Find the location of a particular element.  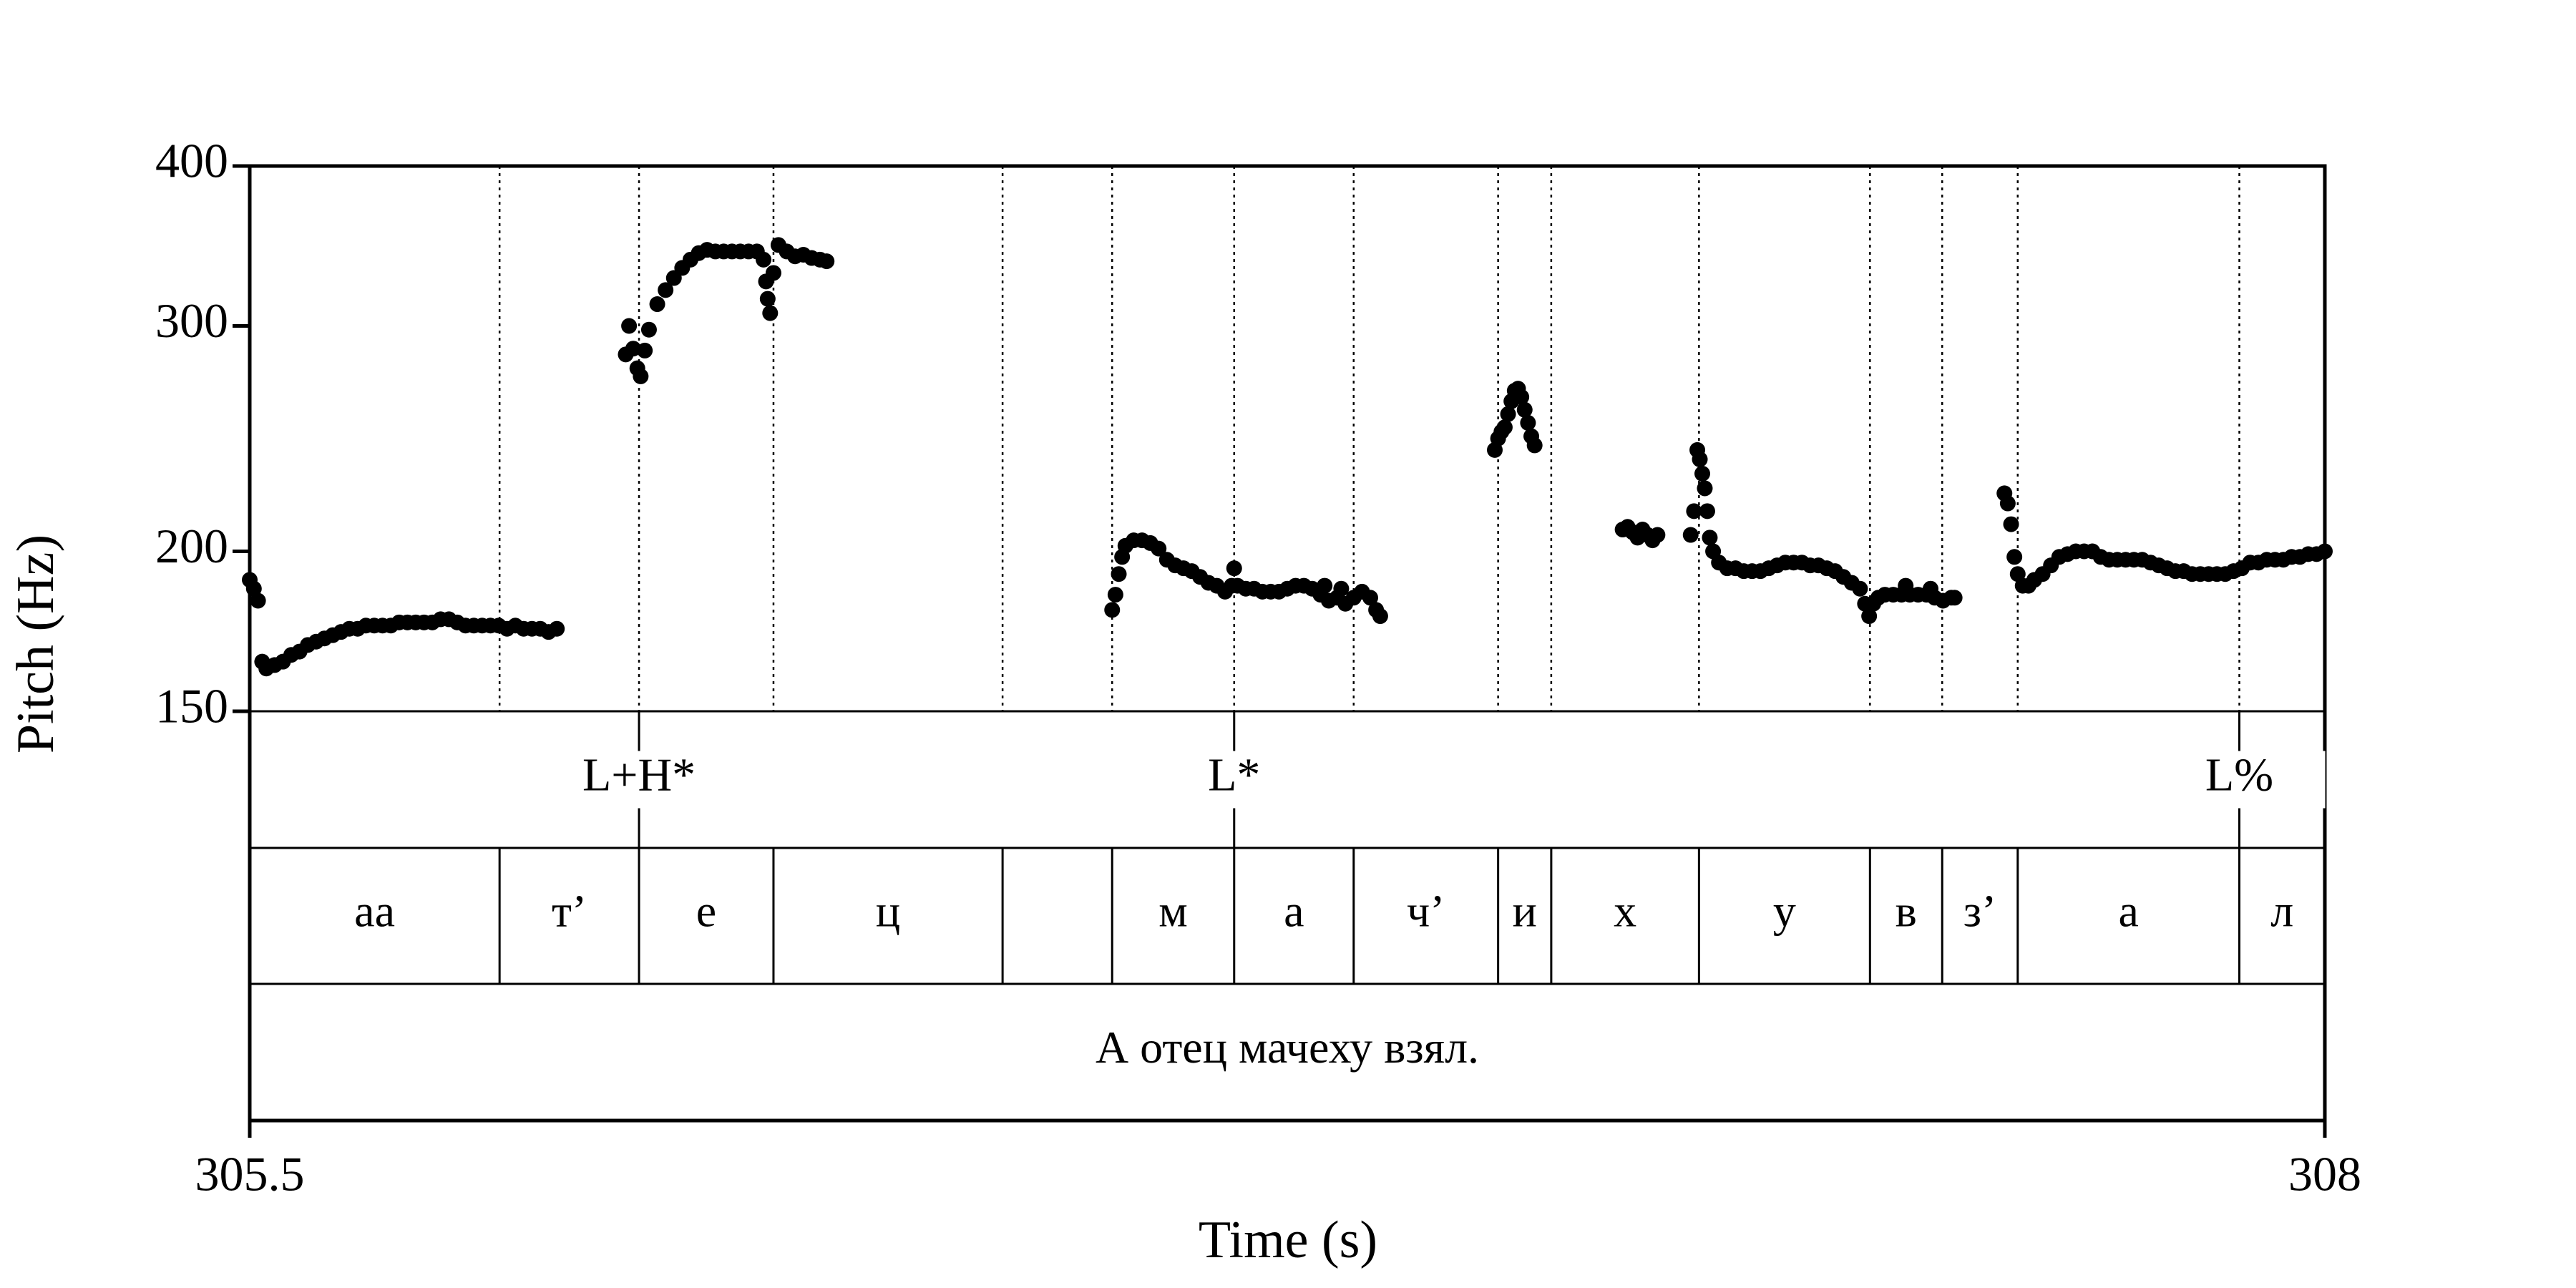

phone-label: м is located at coordinates (1173, 911).